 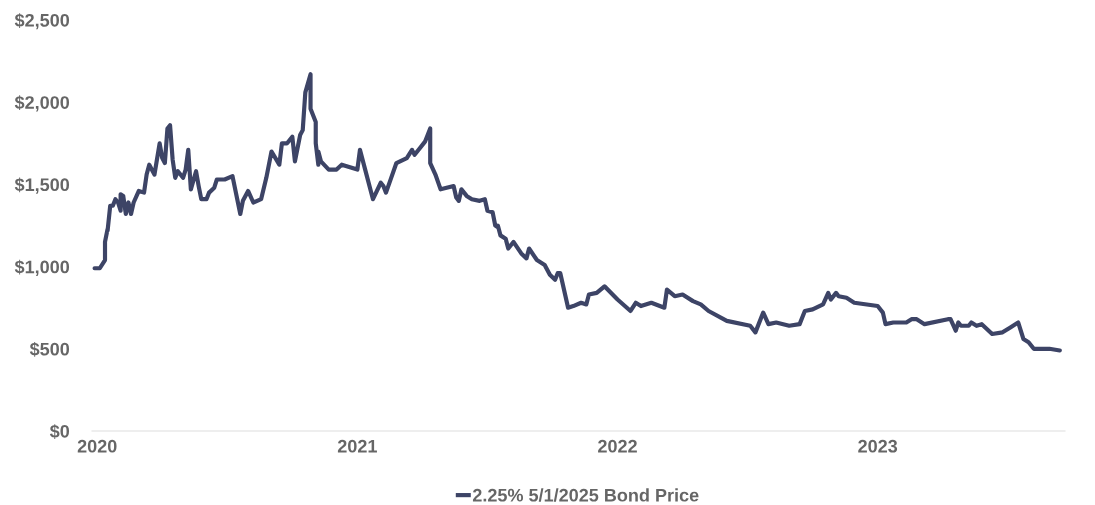 What do you see at coordinates (42, 185) in the screenshot?
I see `y-tick-label: $1,500` at bounding box center [42, 185].